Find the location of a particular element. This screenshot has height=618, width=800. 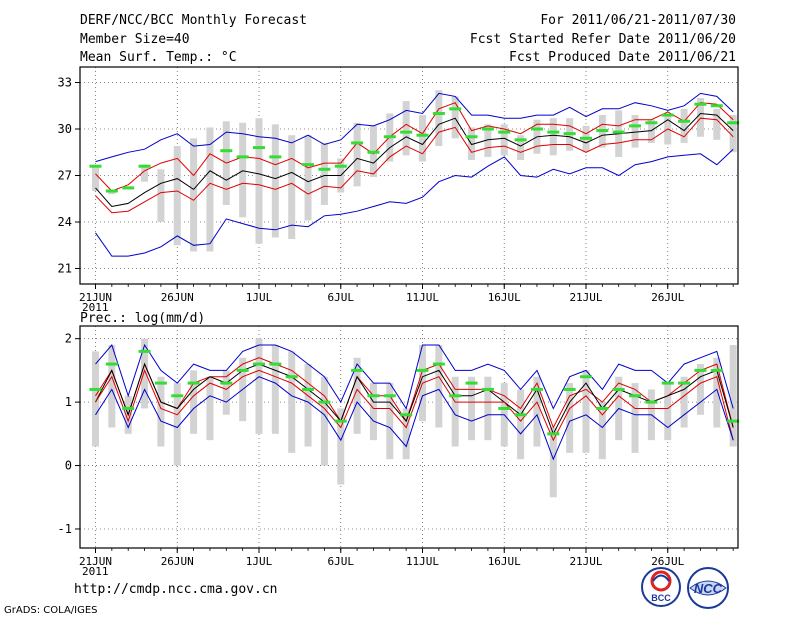

y-tick-label: 30 is located at coordinates (65, 129).